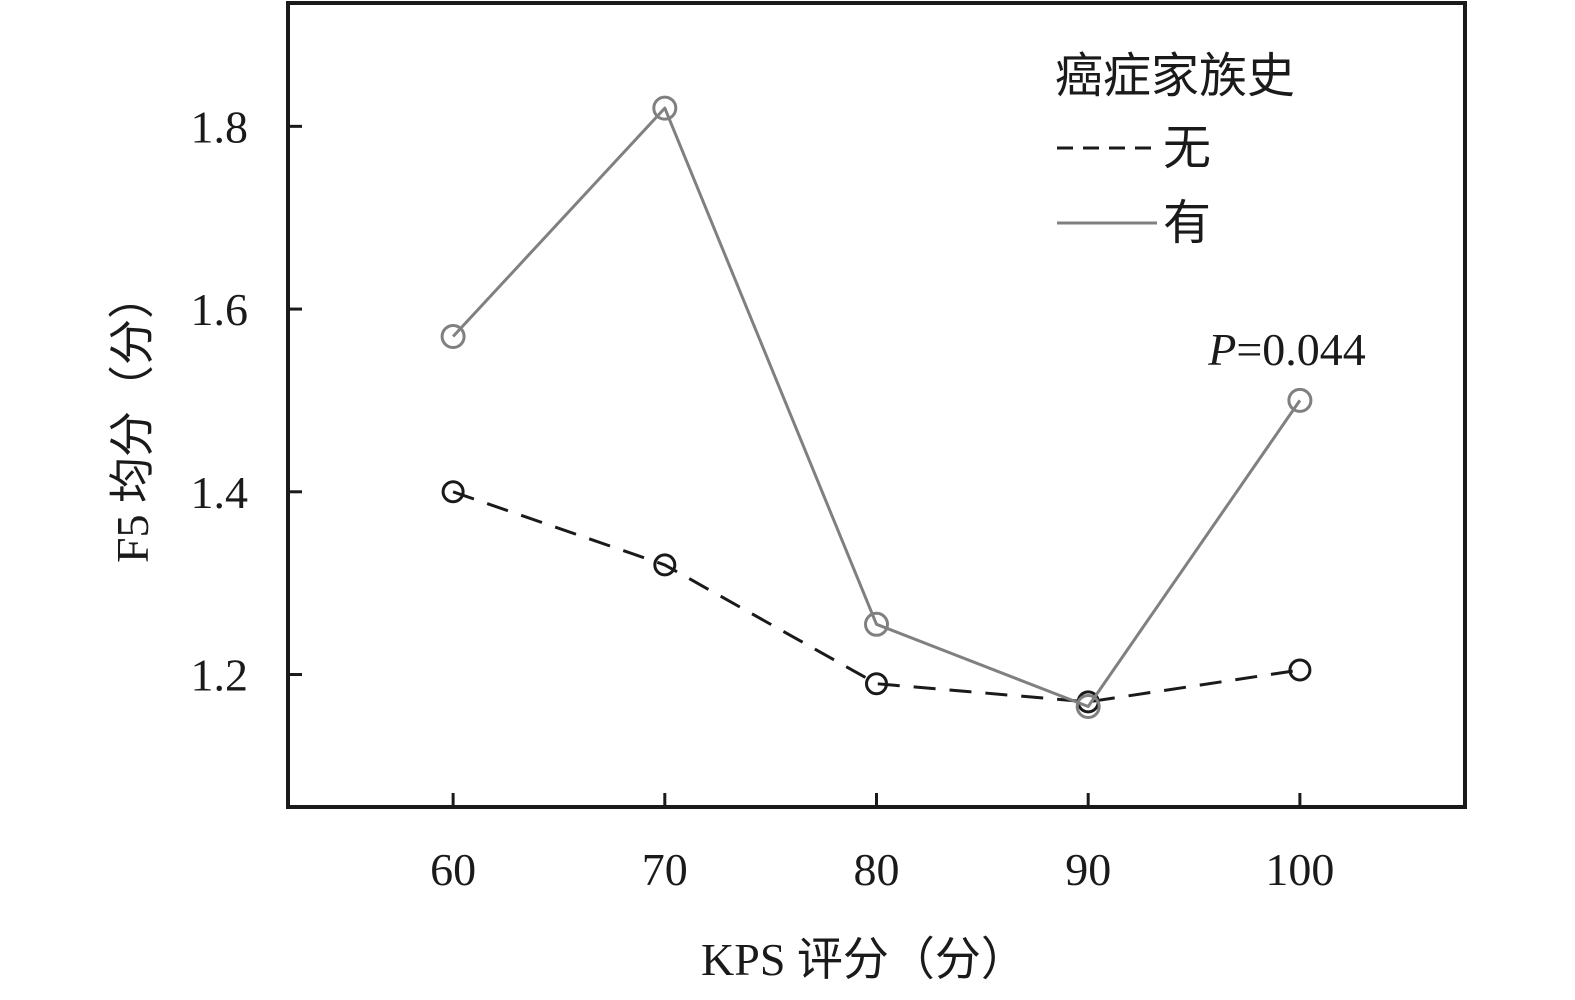 The width and height of the screenshot is (1575, 1000). What do you see at coordinates (220, 492) in the screenshot?
I see `y-tick-label: 1.4` at bounding box center [220, 492].